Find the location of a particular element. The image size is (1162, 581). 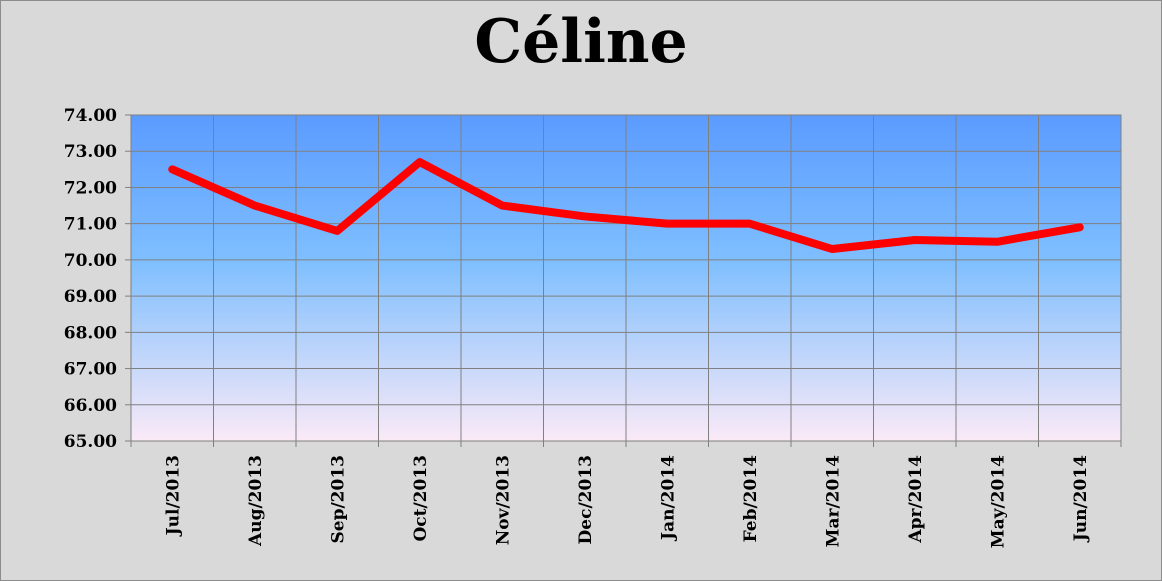

y-tick-label: 68.00 is located at coordinates (90, 333).